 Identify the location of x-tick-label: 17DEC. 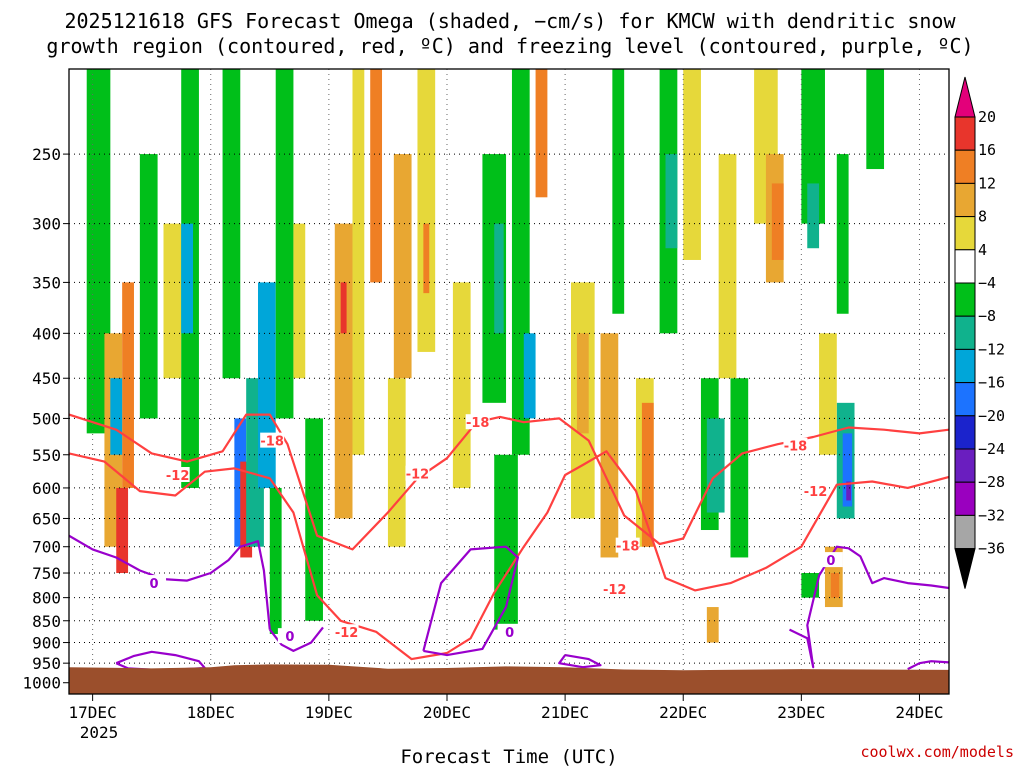
(93, 712).